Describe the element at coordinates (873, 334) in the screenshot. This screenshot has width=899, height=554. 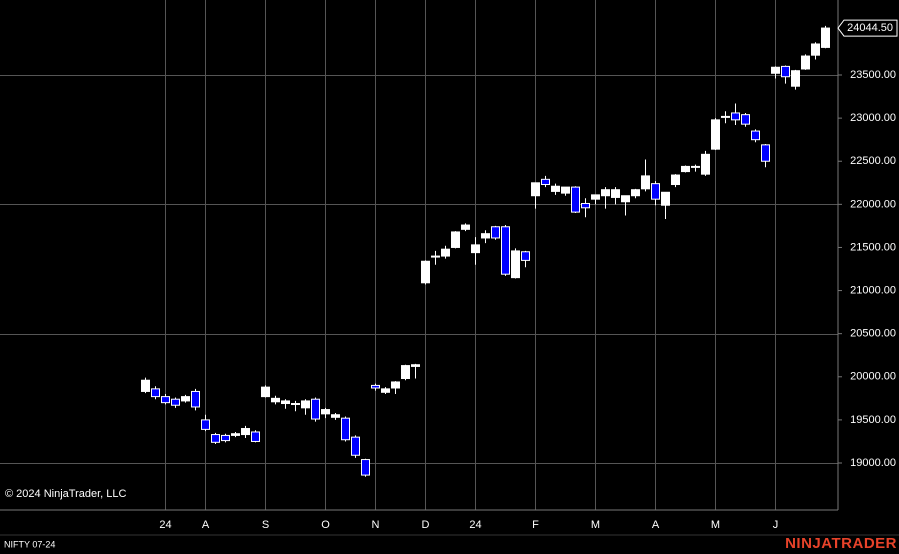
I see `y-tick-label: 20500.00` at that location.